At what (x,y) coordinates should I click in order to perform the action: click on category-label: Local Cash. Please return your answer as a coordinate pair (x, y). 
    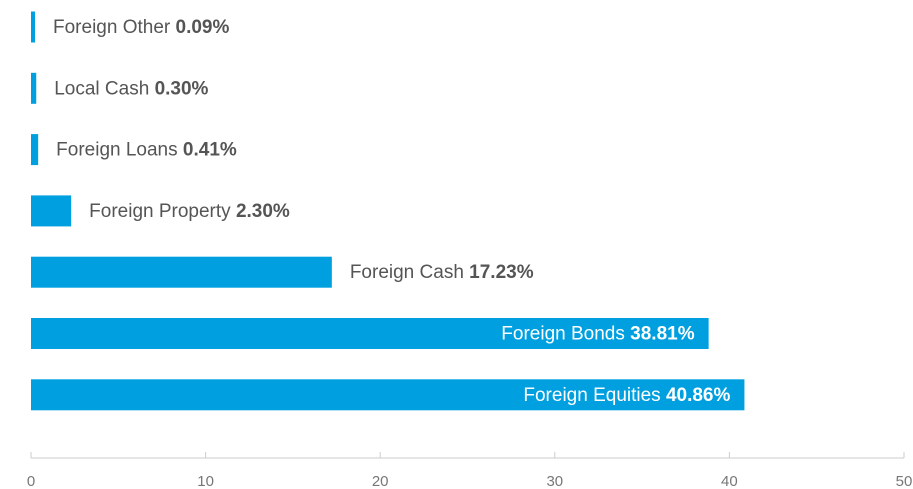
    Looking at the image, I should click on (101, 88).